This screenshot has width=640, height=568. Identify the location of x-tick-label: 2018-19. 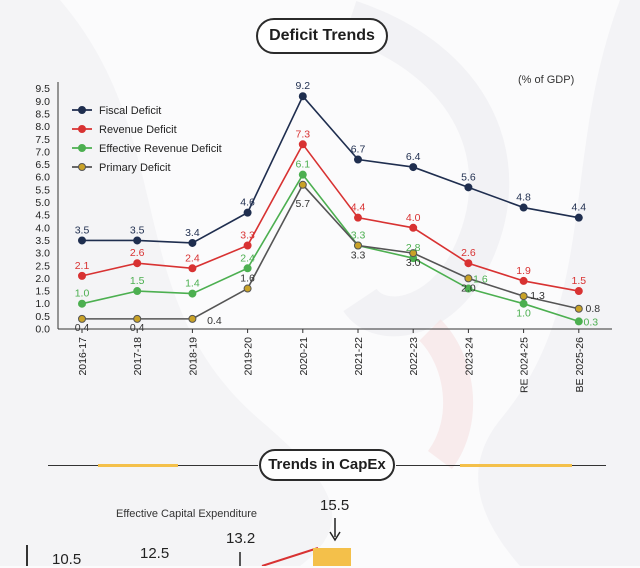
(193, 356).